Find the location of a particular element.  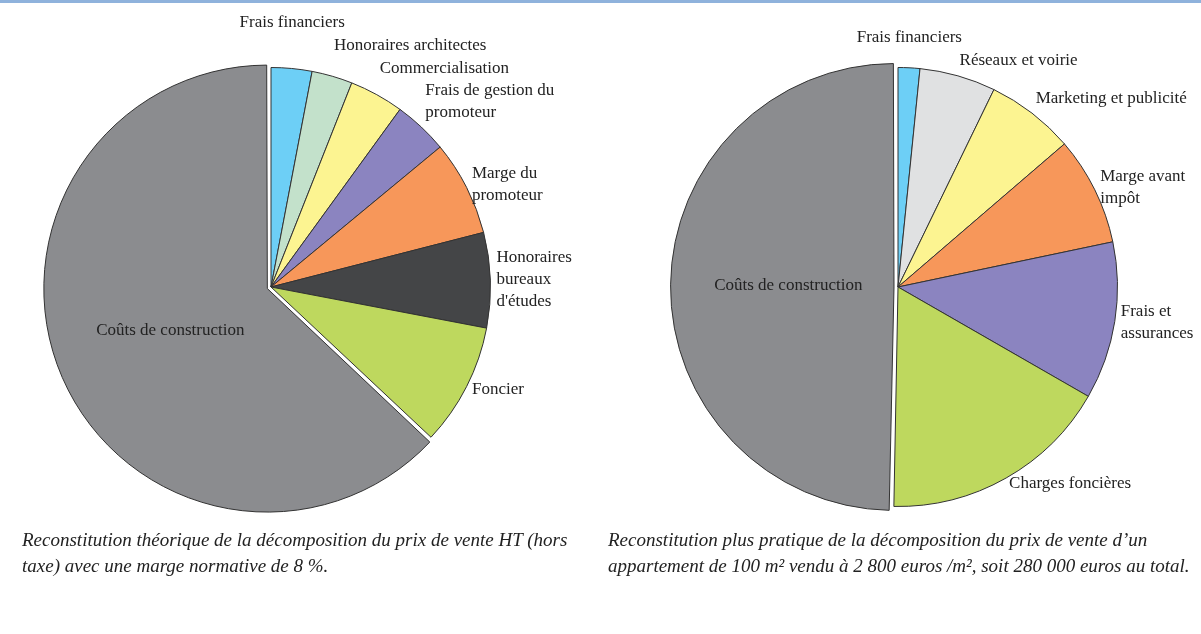

text: Reconstitution théorique de la décomposition du prix de vente HT (hors taxe) avec une marge normative de 8 %. is located at coordinates (295, 553).